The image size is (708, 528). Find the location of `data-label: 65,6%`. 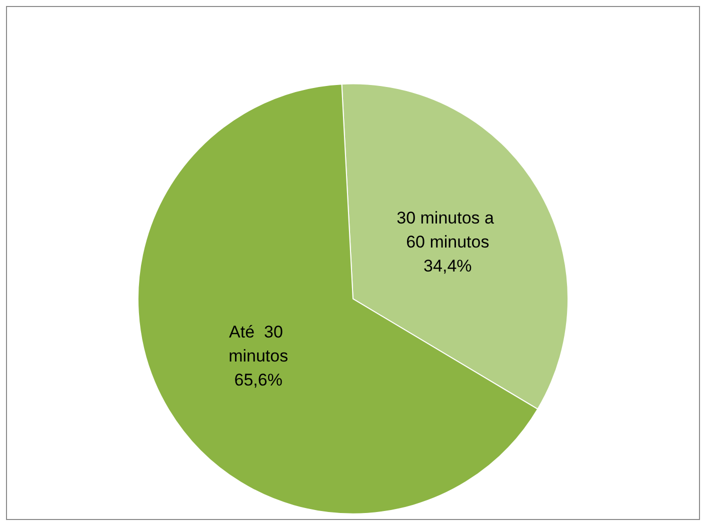

data-label: 65,6% is located at coordinates (258, 380).